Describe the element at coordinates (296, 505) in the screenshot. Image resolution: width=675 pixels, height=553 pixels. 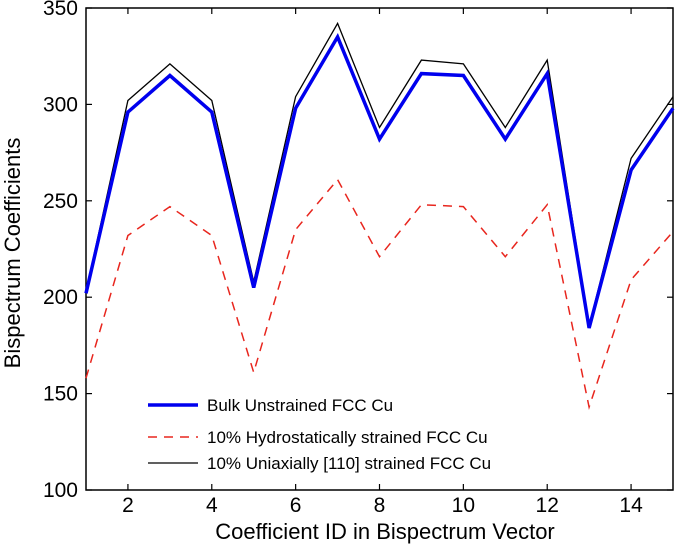
I see `x-tick-label: 6` at that location.